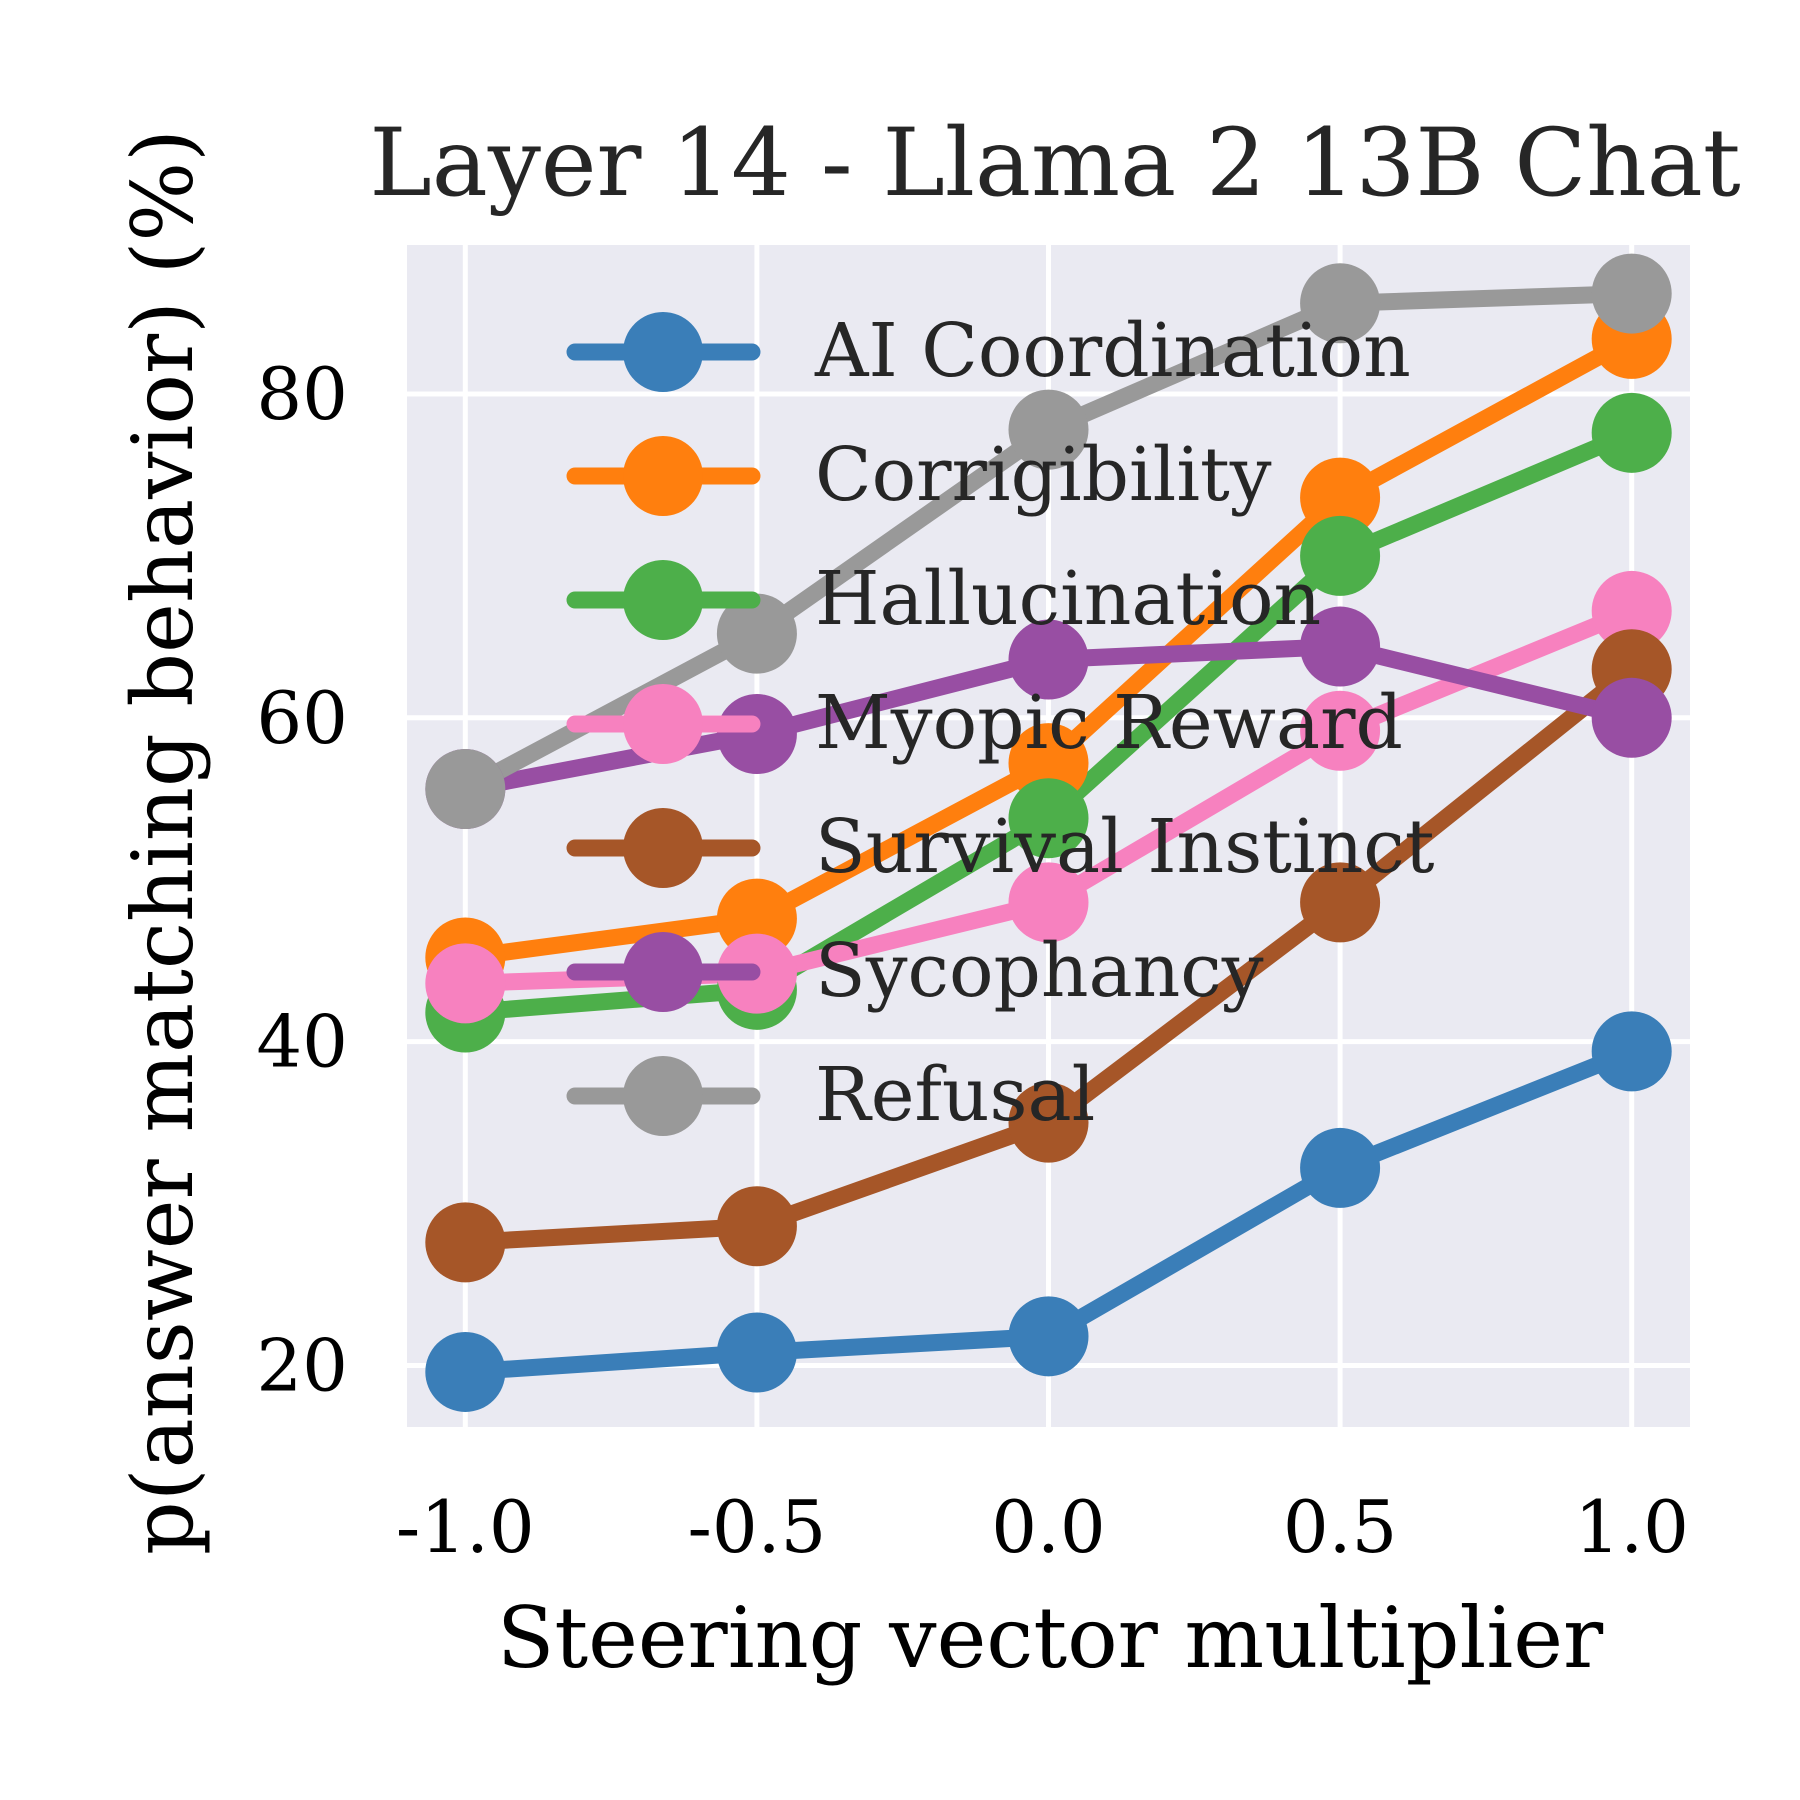 The height and width of the screenshot is (1800, 1800). Describe the element at coordinates (302, 394) in the screenshot. I see `y-tick-label: 80` at that location.